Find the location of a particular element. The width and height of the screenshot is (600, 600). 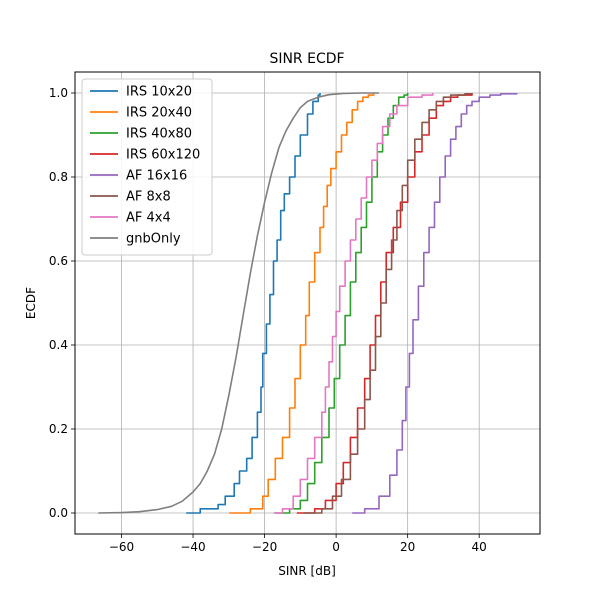

x-tick-label: 20 is located at coordinates (407, 547).